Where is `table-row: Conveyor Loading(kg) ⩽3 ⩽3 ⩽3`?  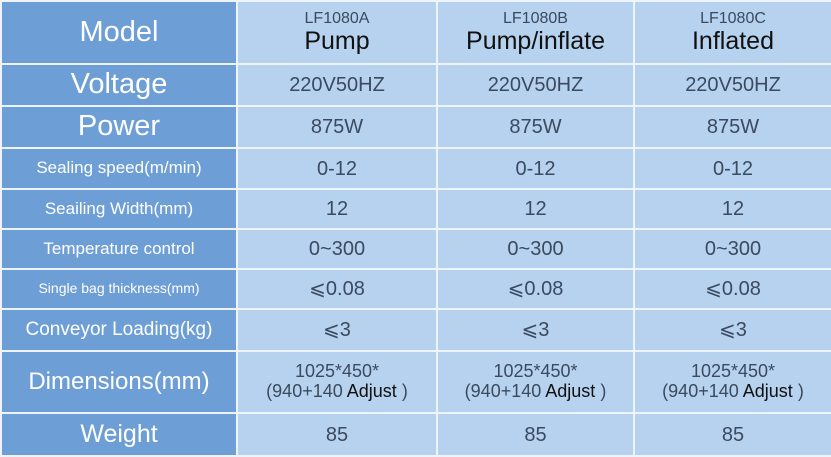
table-row: Conveyor Loading(kg) ⩽3 ⩽3 ⩽3 is located at coordinates (415, 330).